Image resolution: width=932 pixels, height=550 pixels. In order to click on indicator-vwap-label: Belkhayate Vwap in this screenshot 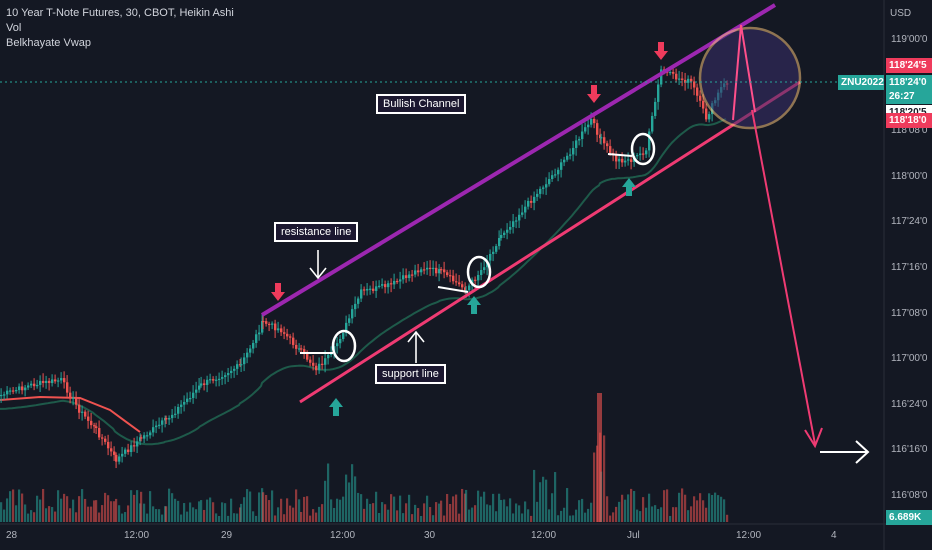, I will do `click(48, 43)`.